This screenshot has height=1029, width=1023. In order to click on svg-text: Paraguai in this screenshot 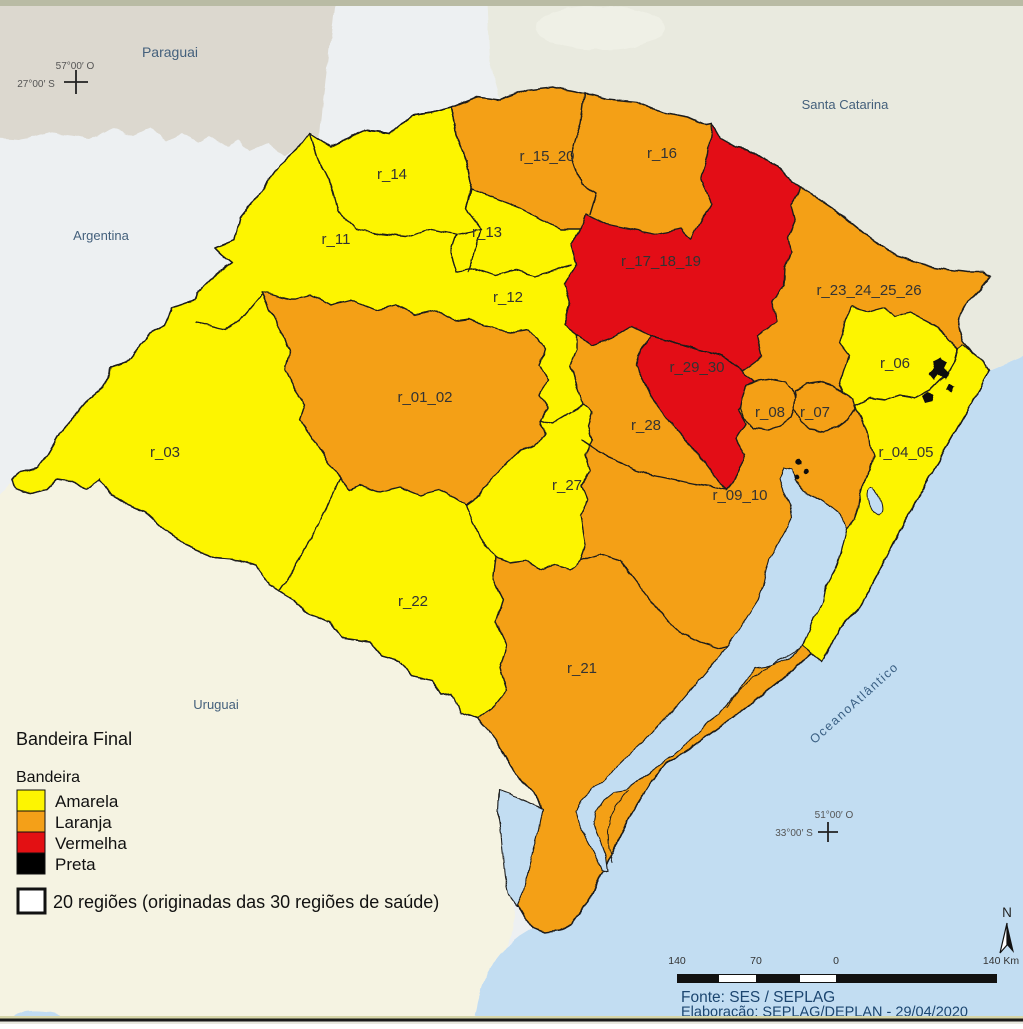, I will do `click(170, 52)`.